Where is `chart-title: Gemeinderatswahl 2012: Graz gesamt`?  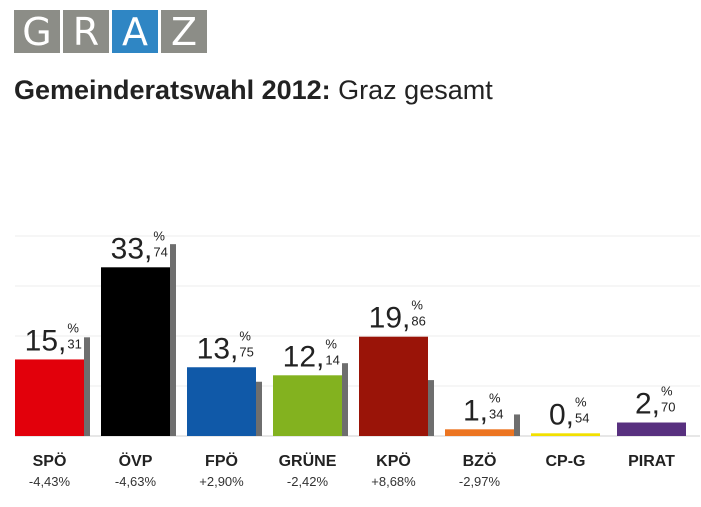 chart-title: Gemeinderatswahl 2012: Graz gesamt is located at coordinates (253, 90).